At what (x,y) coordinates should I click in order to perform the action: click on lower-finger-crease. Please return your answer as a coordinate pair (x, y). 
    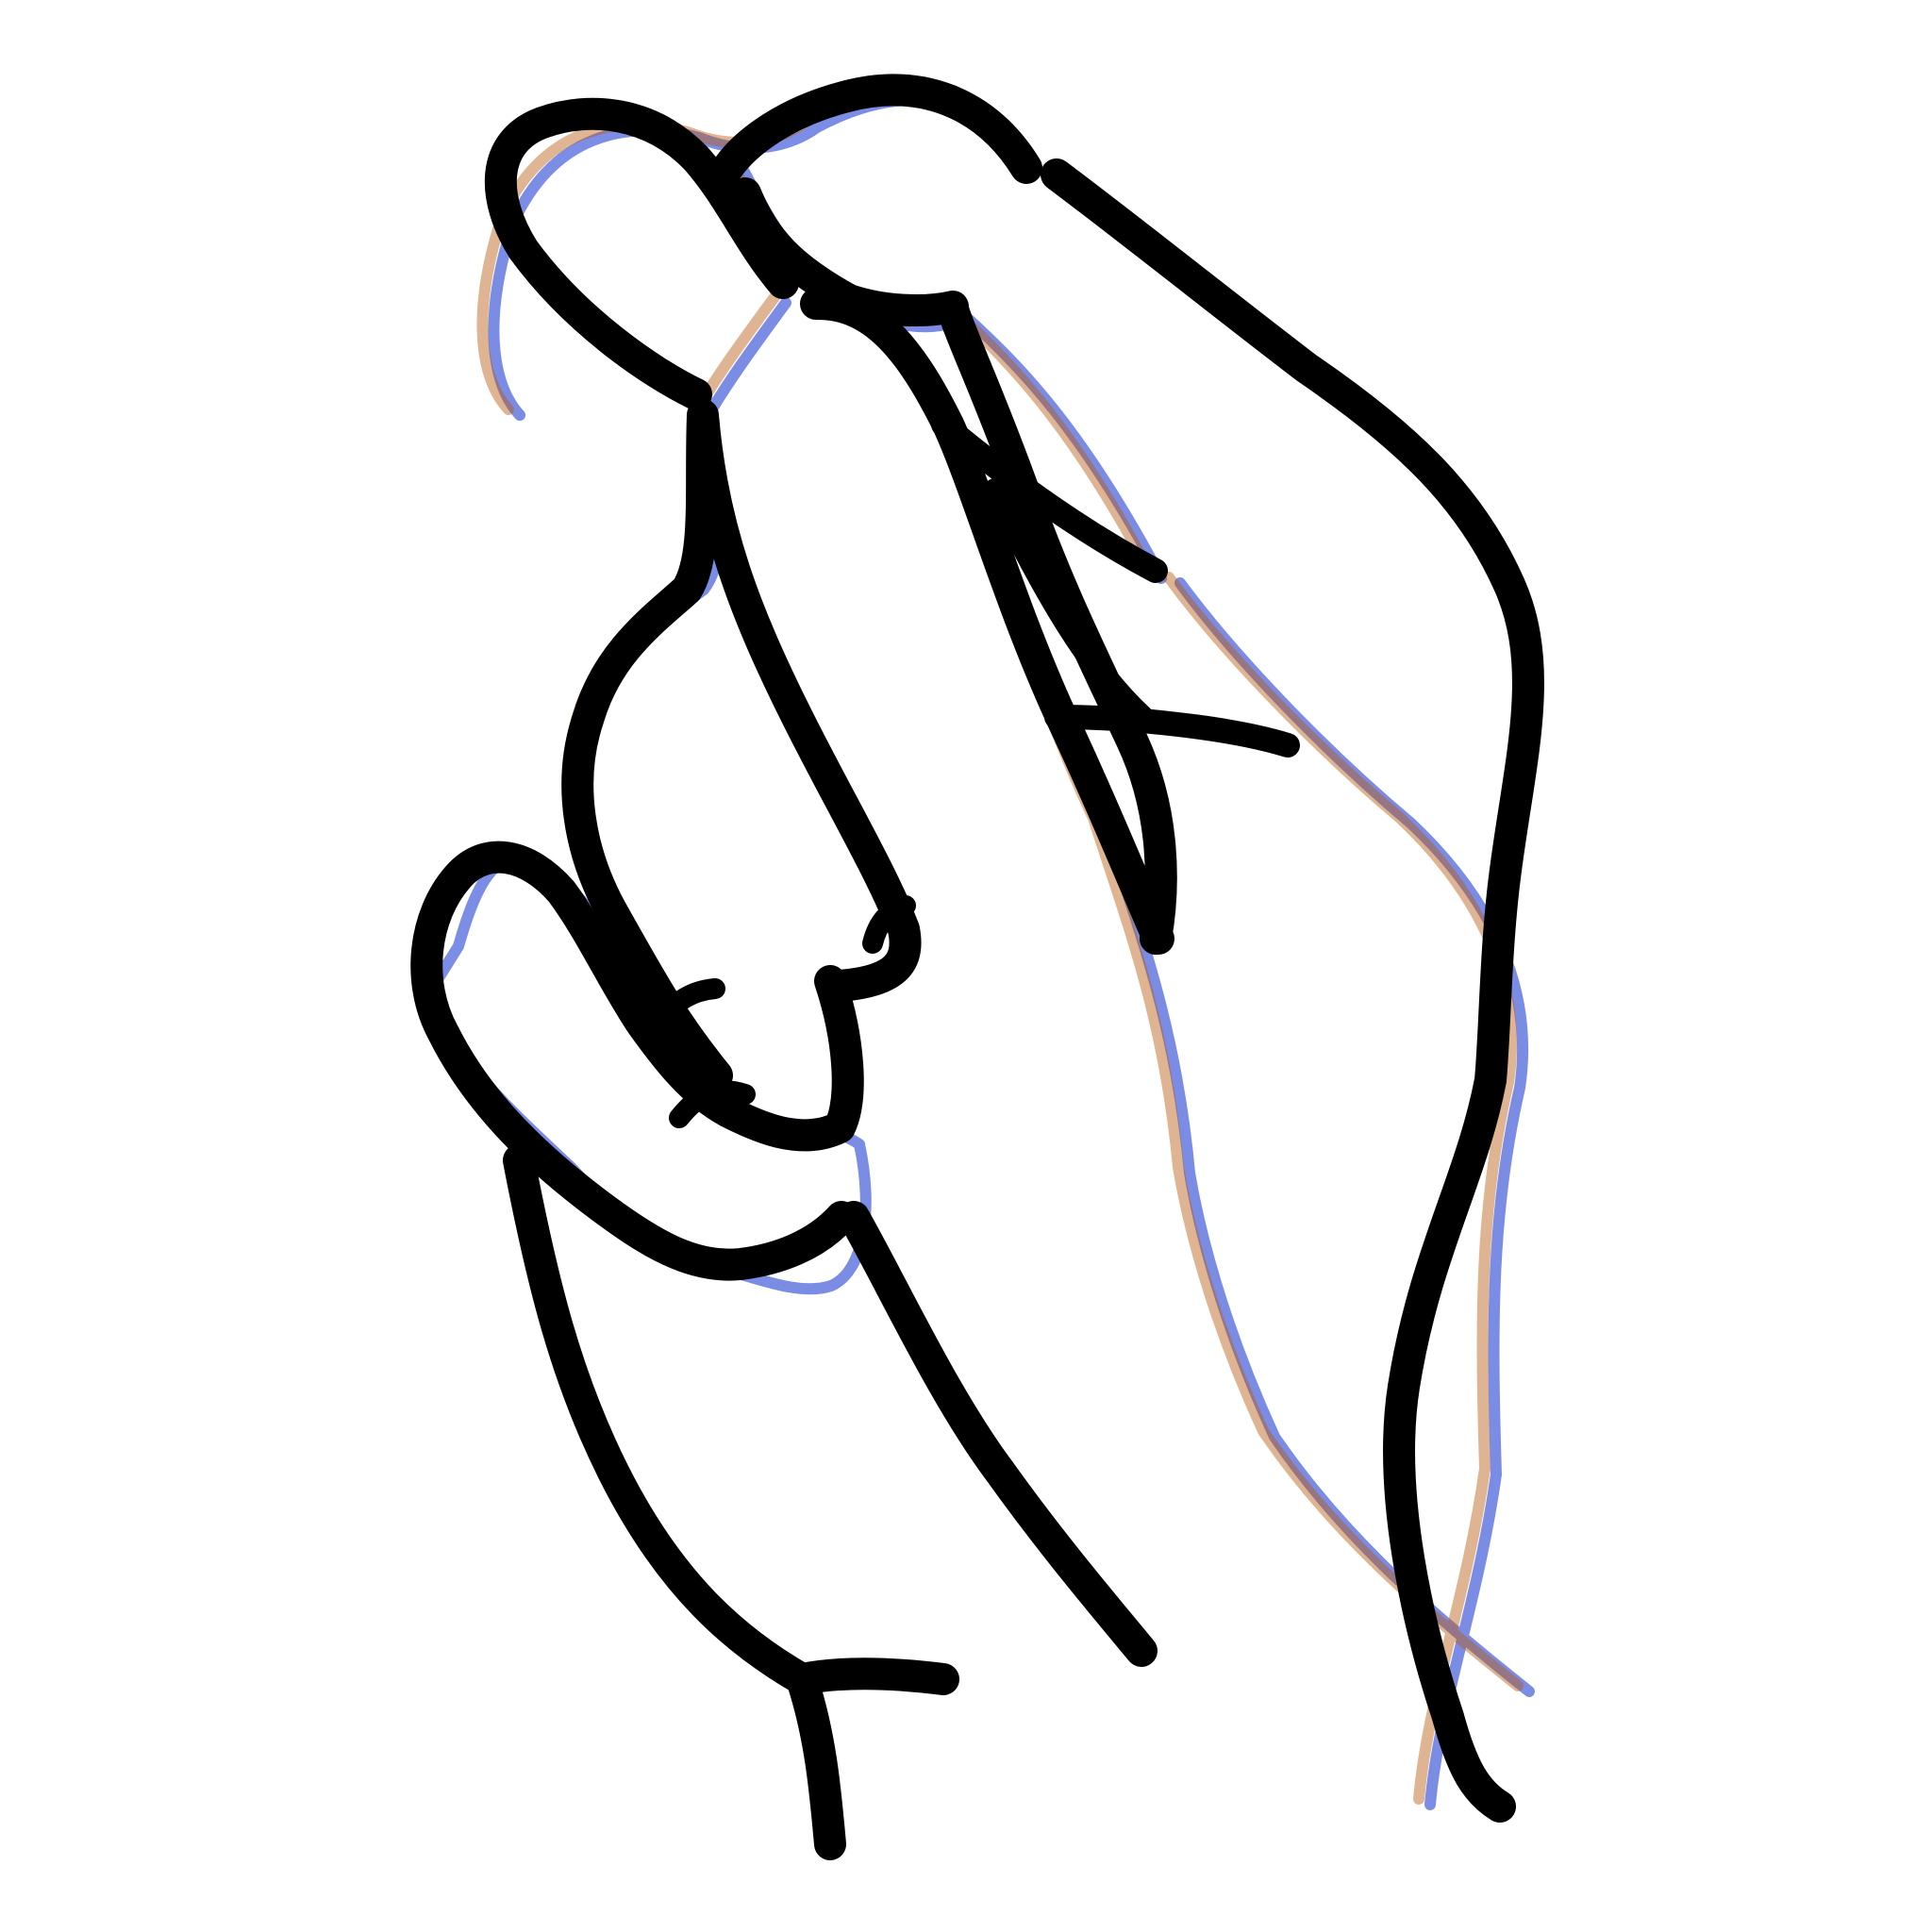
    Looking at the image, I should click on (687, 1006).